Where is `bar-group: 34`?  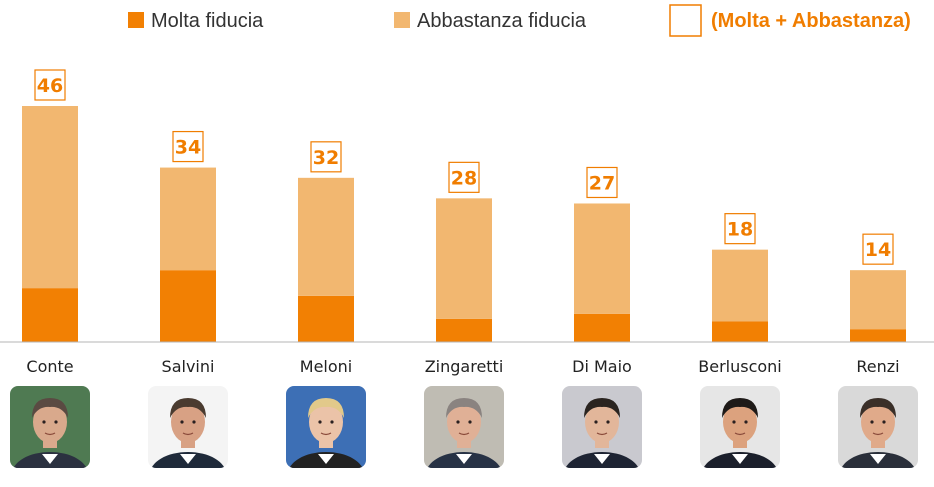 bar-group: 34 is located at coordinates (188, 236).